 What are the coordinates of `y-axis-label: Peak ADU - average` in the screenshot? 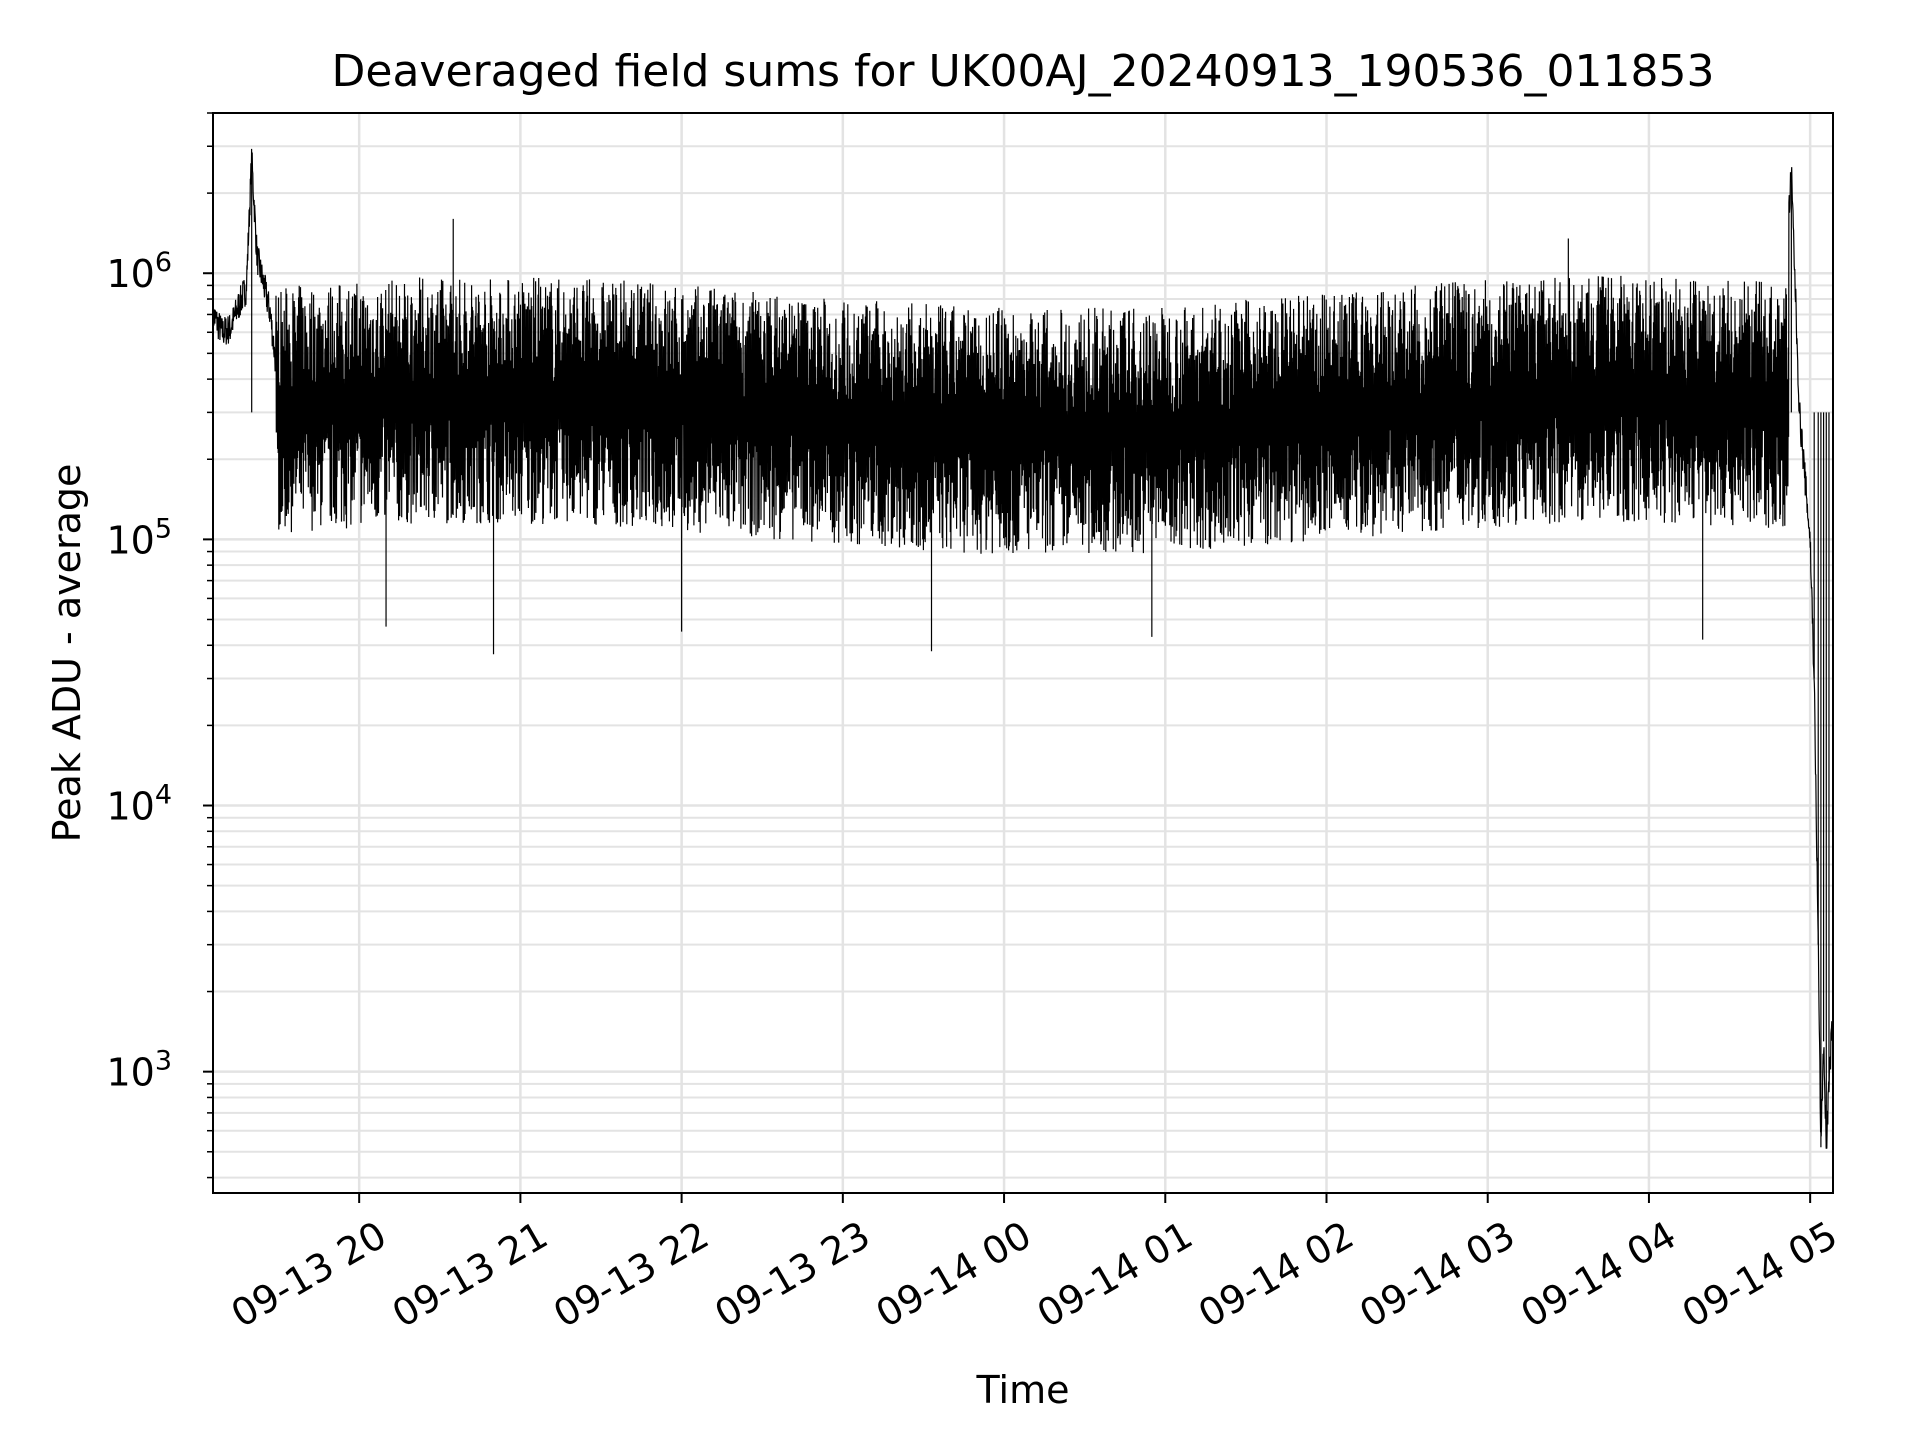 It's located at (67, 653).